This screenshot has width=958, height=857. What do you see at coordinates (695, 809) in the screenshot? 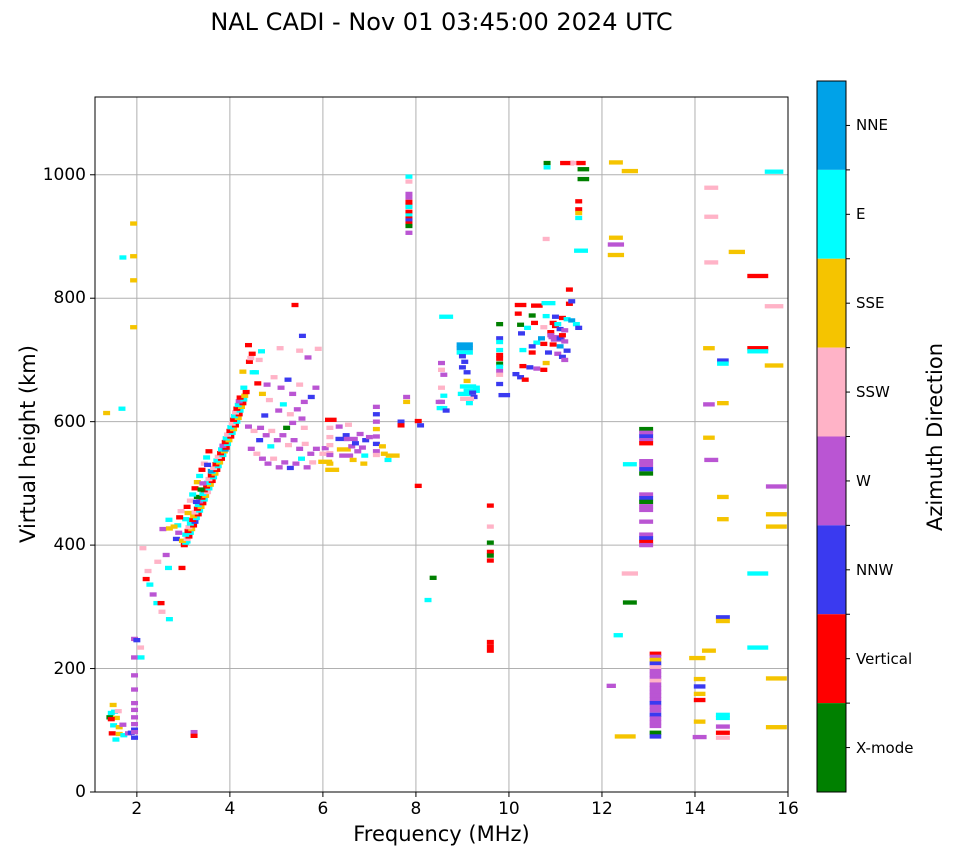
I see `x-tick-label: 14` at bounding box center [695, 809].